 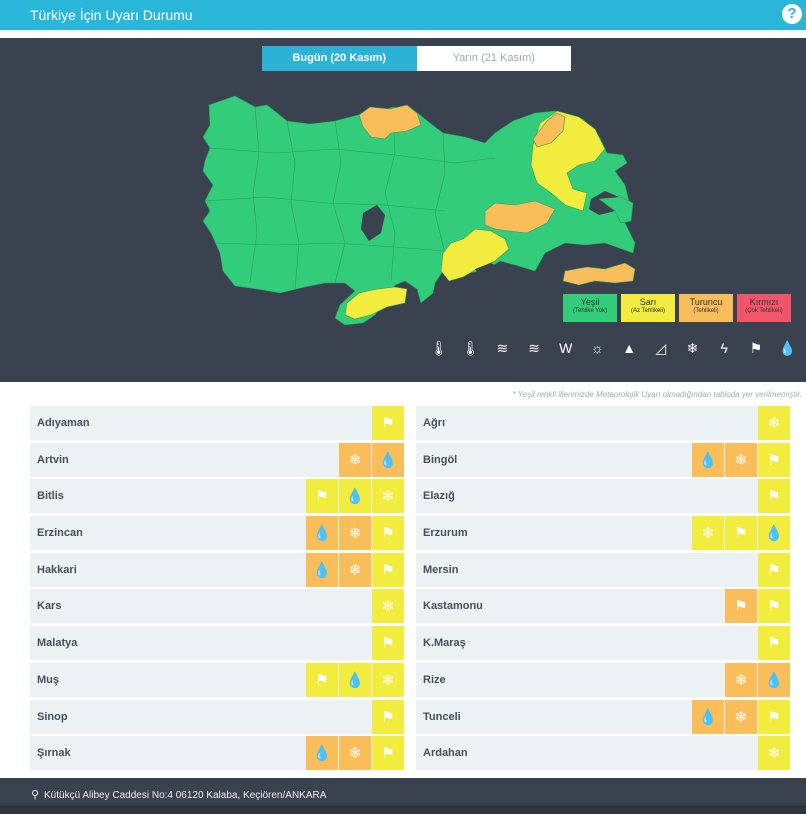 What do you see at coordinates (217, 716) in the screenshot?
I see `province-row: Sinop ⚑` at bounding box center [217, 716].